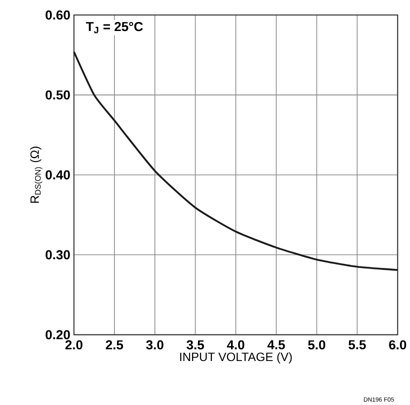 The width and height of the screenshot is (410, 405). I want to click on x-tick-label: 2.5, so click(115, 345).